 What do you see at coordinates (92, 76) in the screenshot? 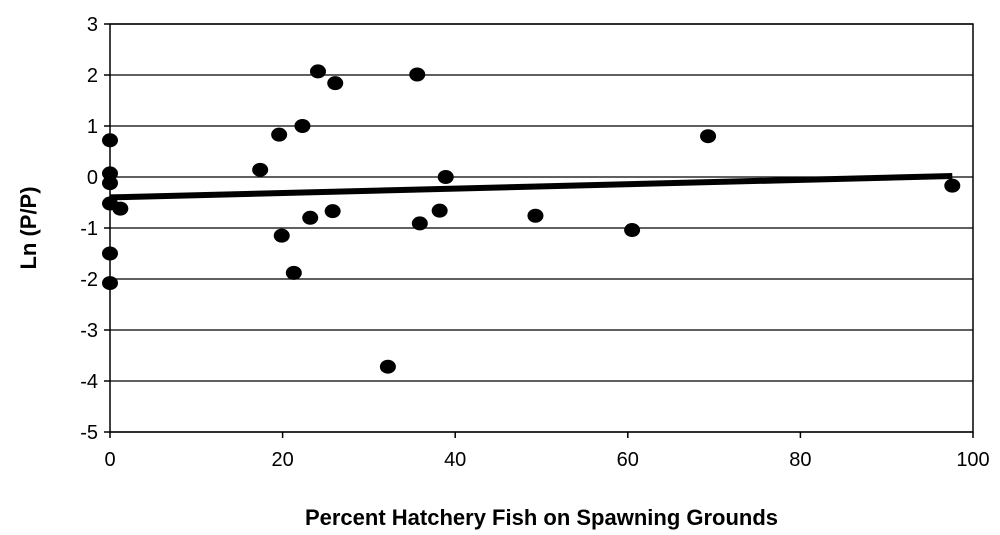
I see `y-tick-label: 2` at bounding box center [92, 76].